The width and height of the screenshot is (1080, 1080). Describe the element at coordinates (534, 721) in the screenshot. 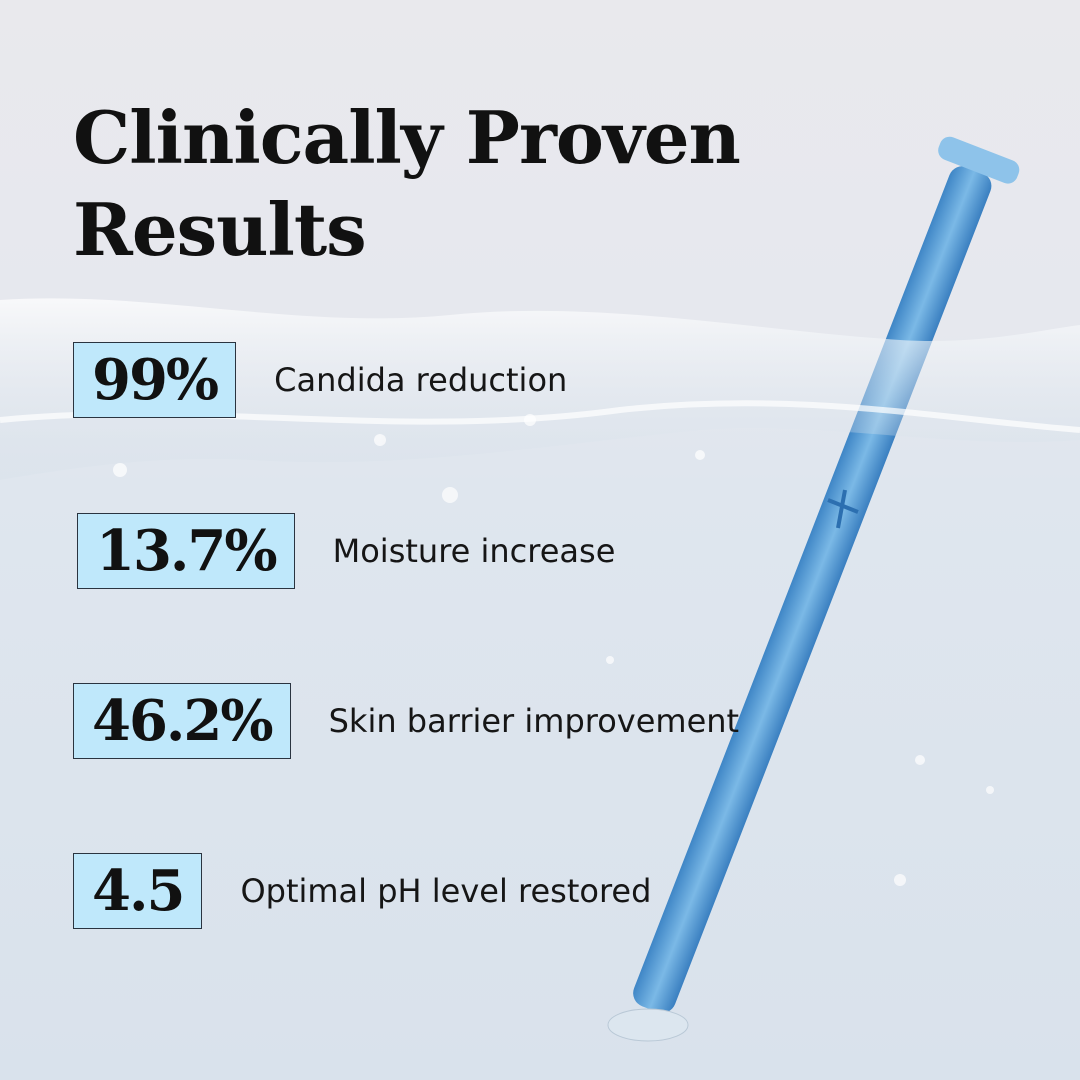

I see `stat-label: Skin barrier improvement` at that location.